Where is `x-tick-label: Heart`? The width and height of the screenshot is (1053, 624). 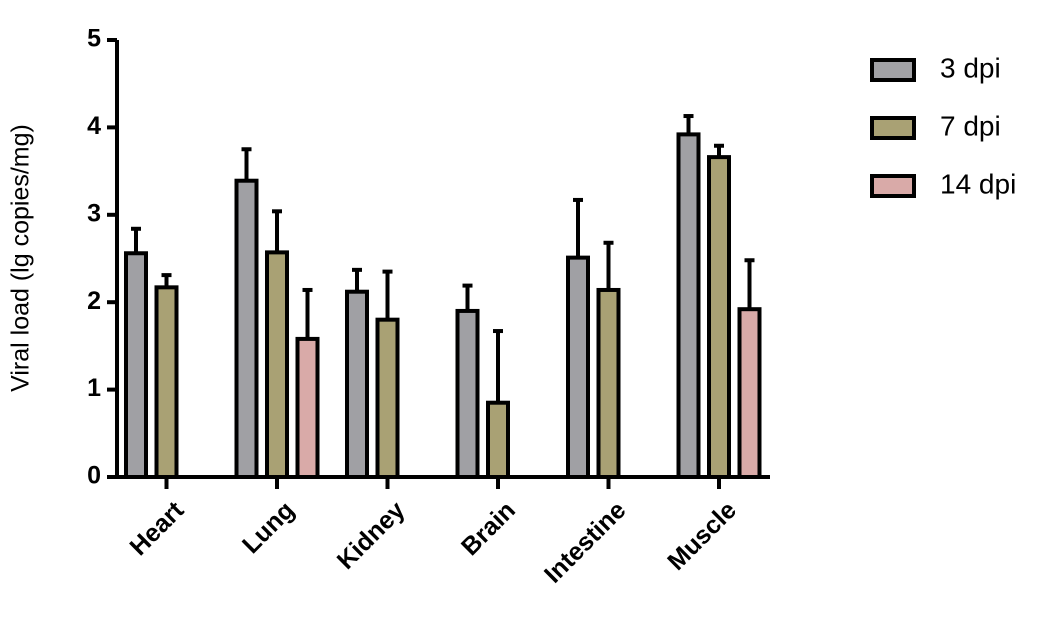
x-tick-label: Heart is located at coordinates (156, 528).